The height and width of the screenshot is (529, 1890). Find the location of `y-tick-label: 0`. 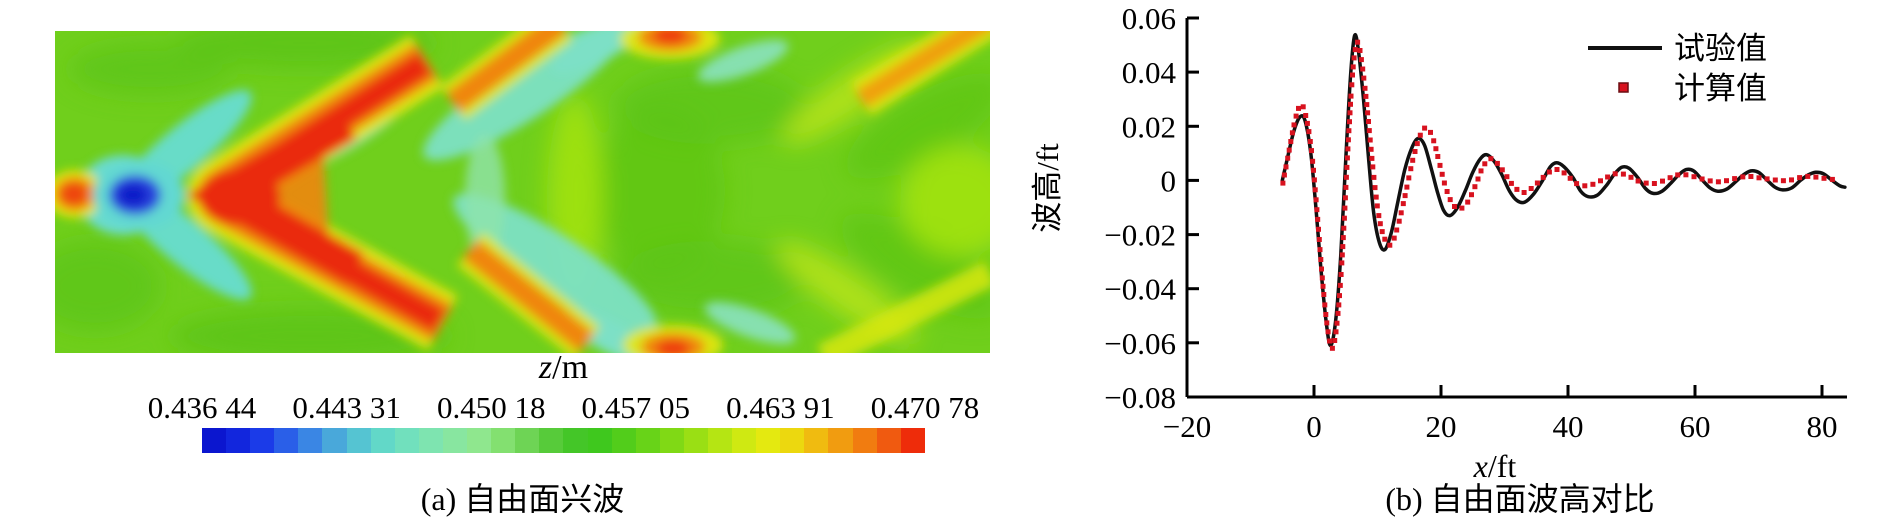

y-tick-label: 0 is located at coordinates (1169, 180).